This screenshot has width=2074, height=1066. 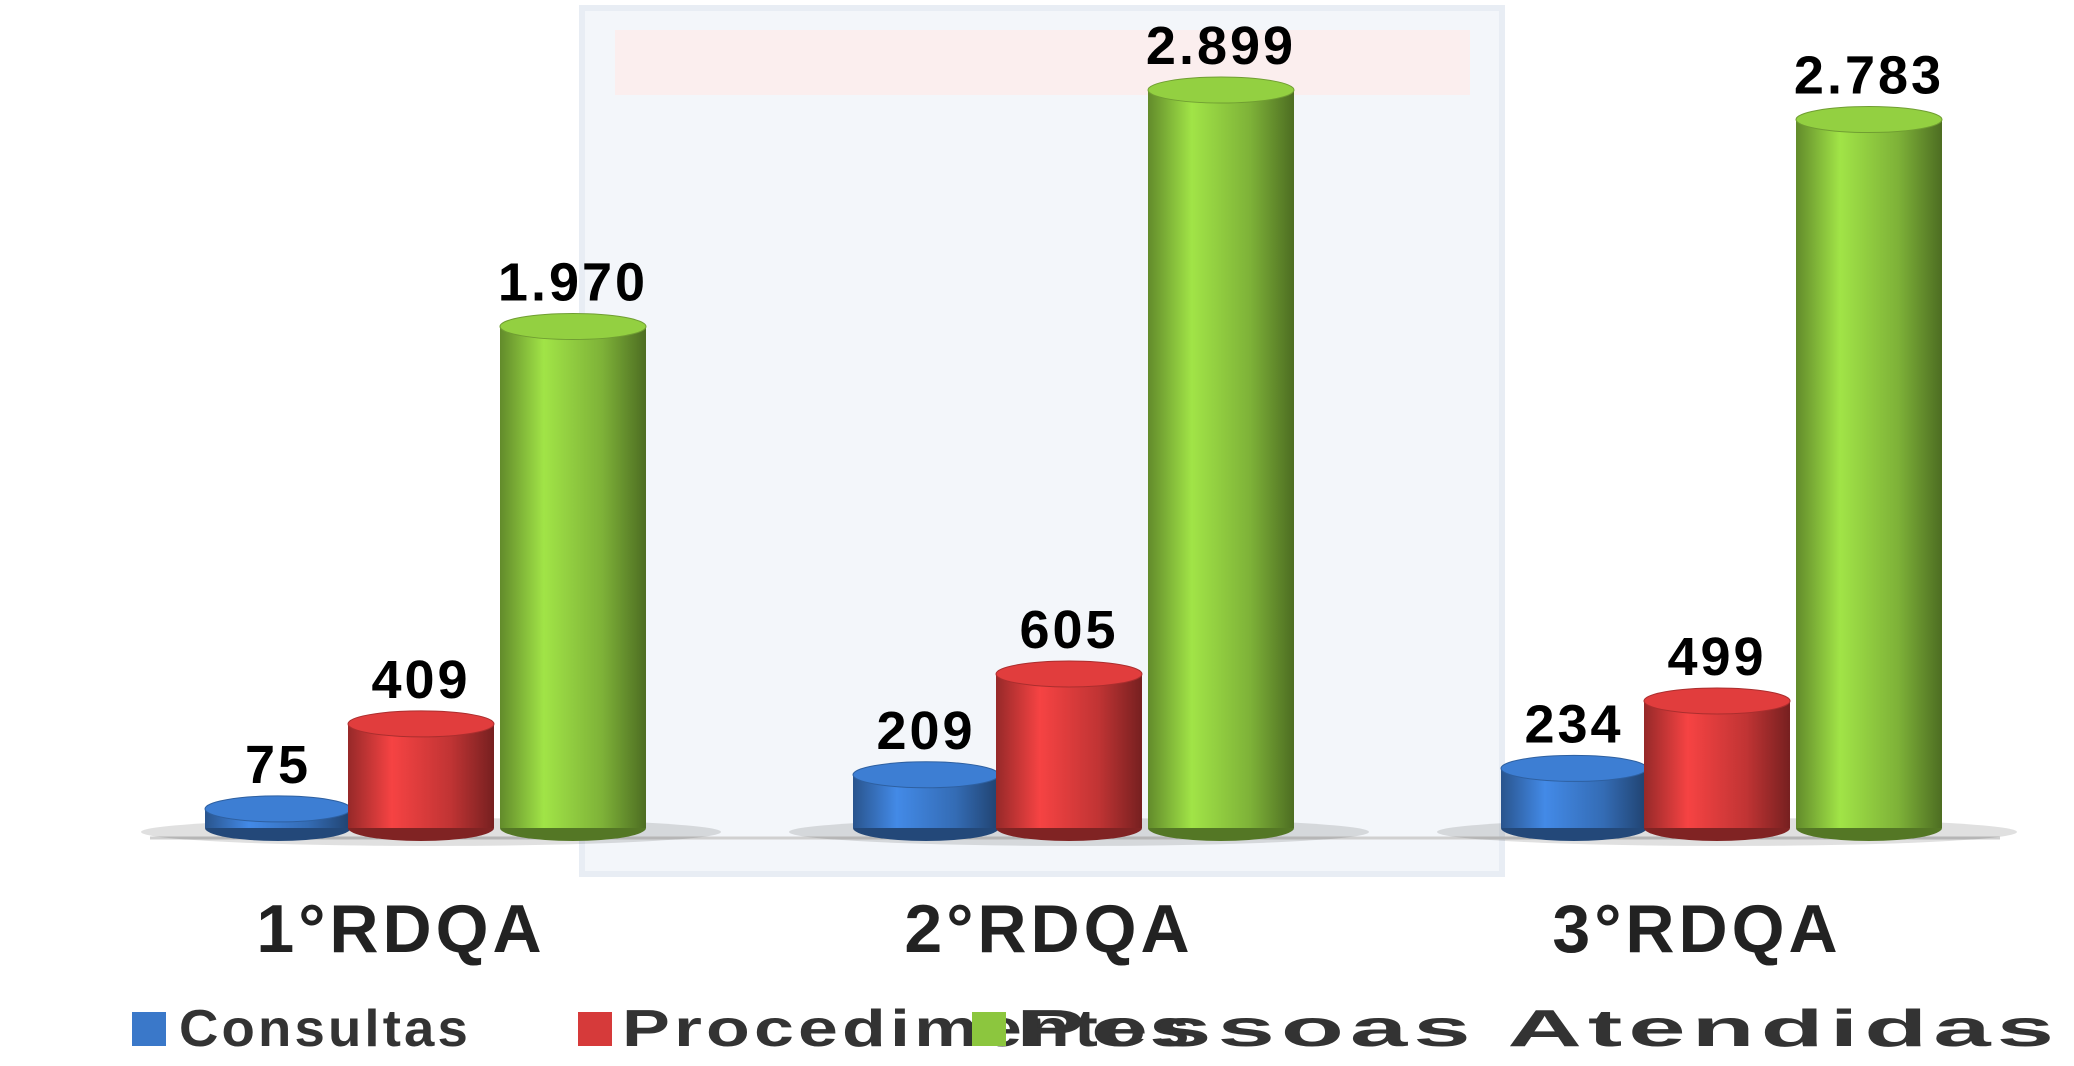 What do you see at coordinates (278, 765) in the screenshot?
I see `data-label: 75` at bounding box center [278, 765].